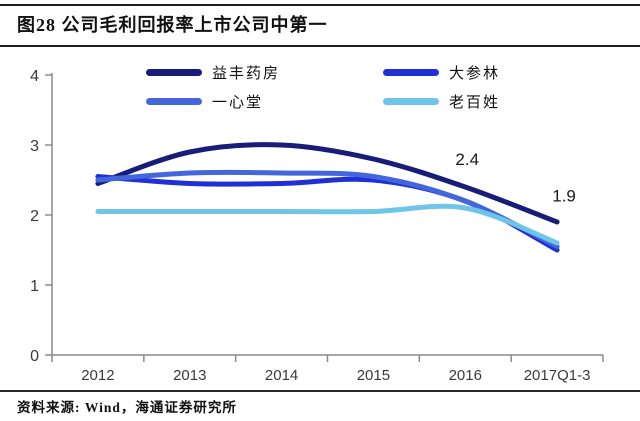 The height and width of the screenshot is (421, 640). What do you see at coordinates (246, 74) in the screenshot?
I see `legend-label: 益丰药房` at bounding box center [246, 74].